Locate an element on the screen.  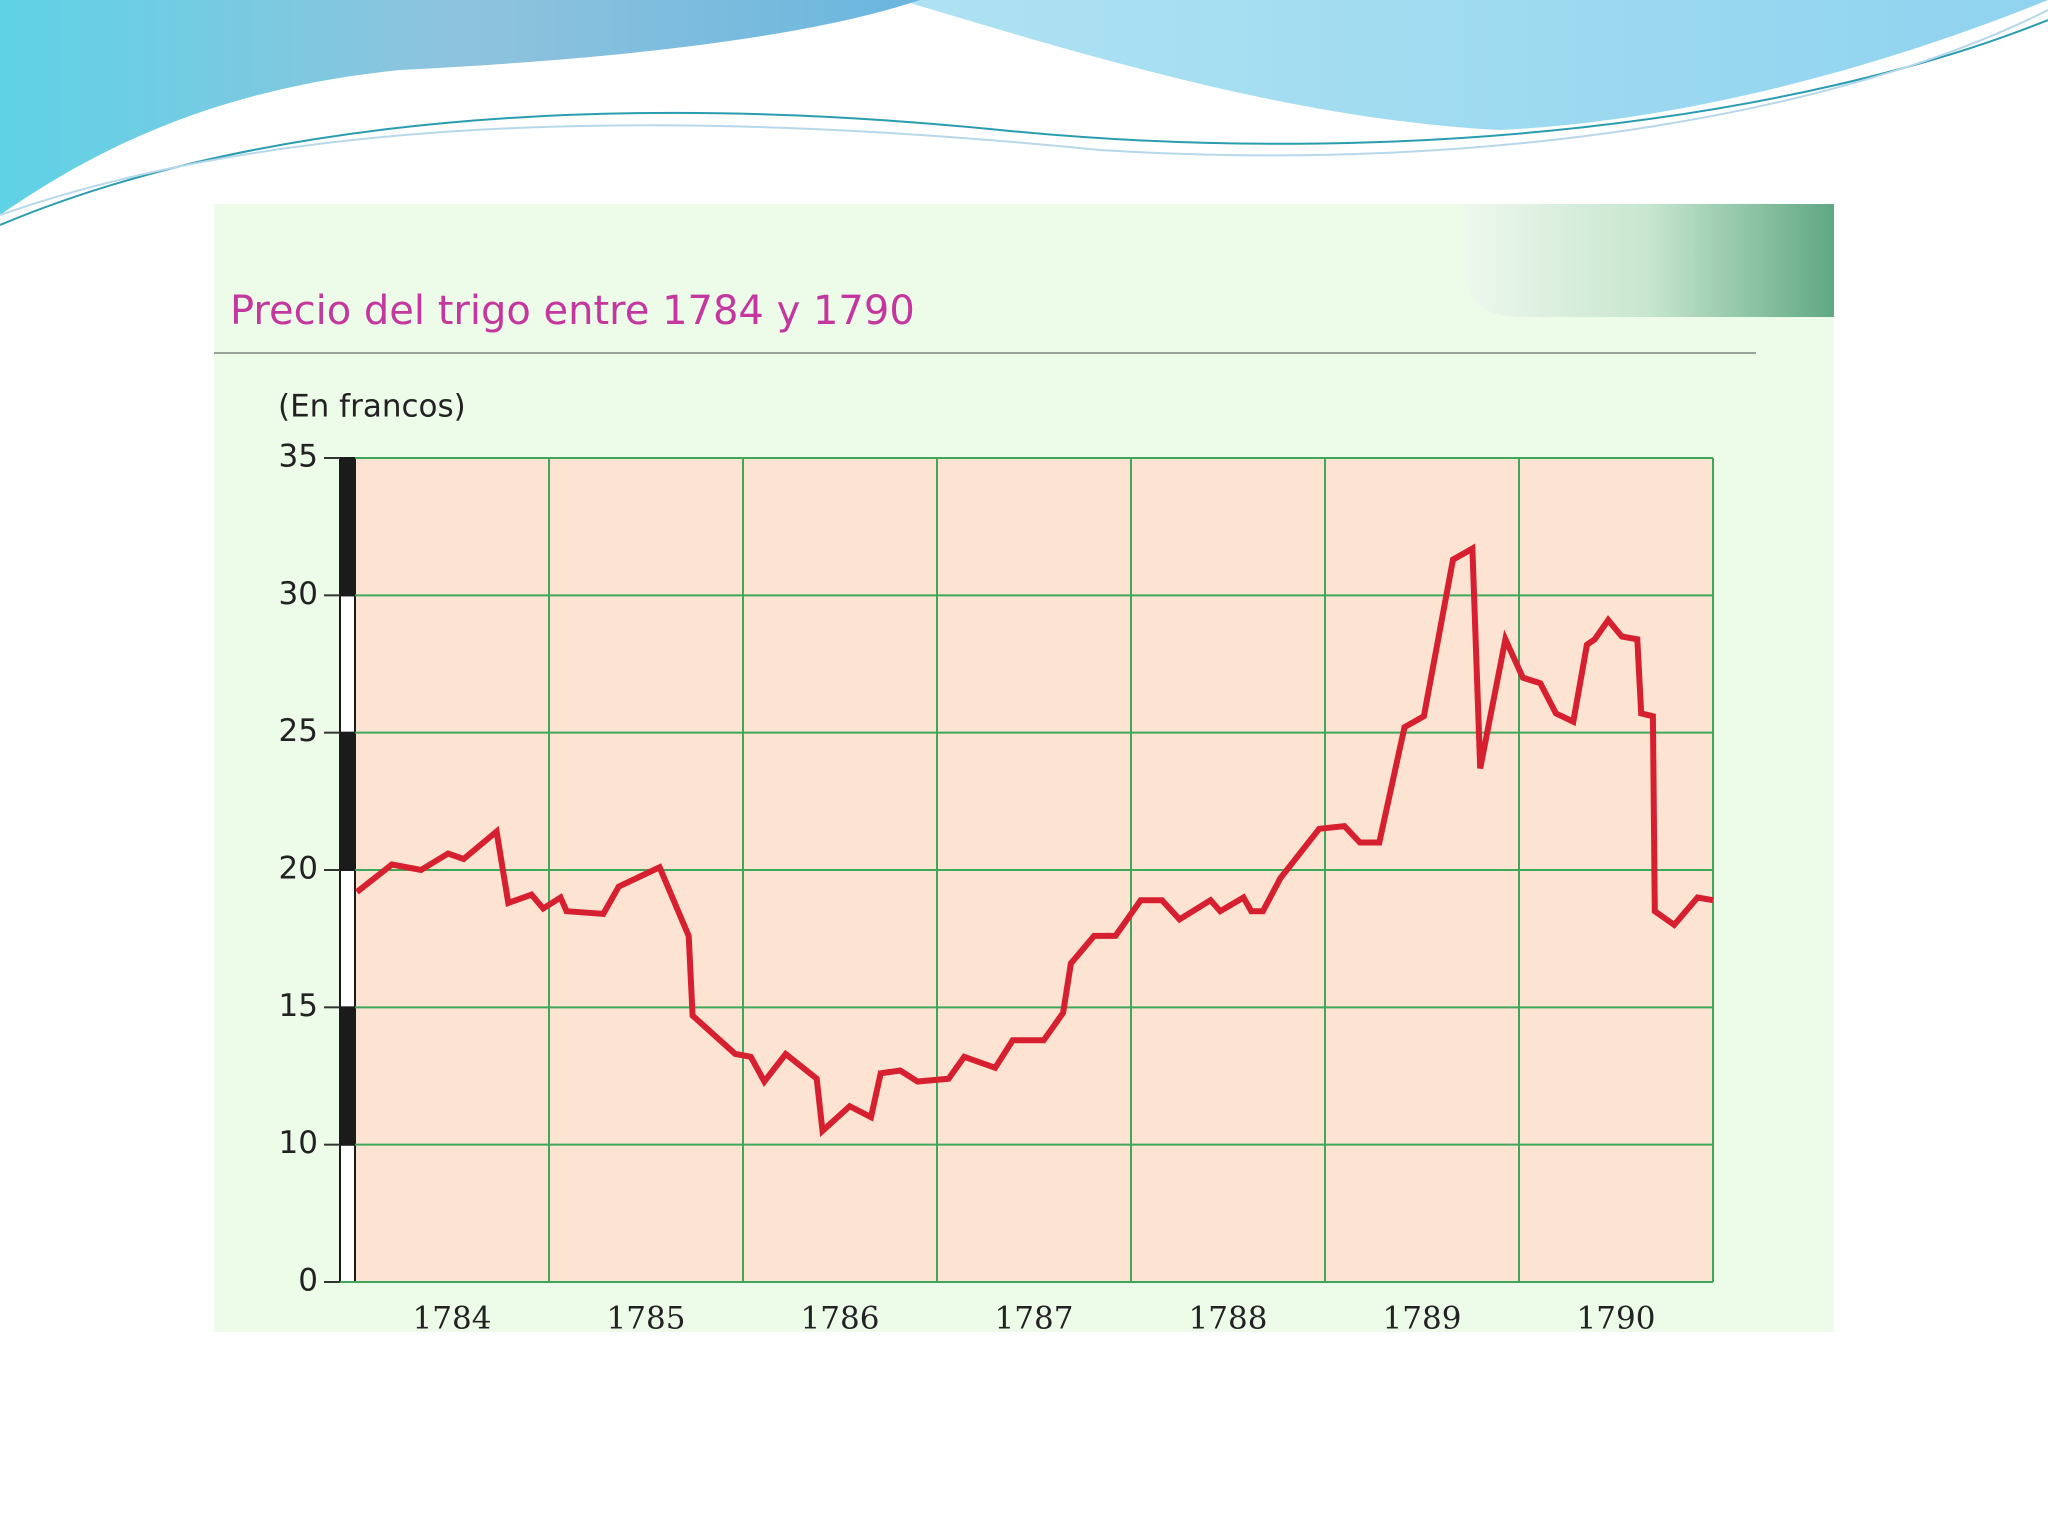
x-tick-label: 1790 is located at coordinates (1616, 1319).